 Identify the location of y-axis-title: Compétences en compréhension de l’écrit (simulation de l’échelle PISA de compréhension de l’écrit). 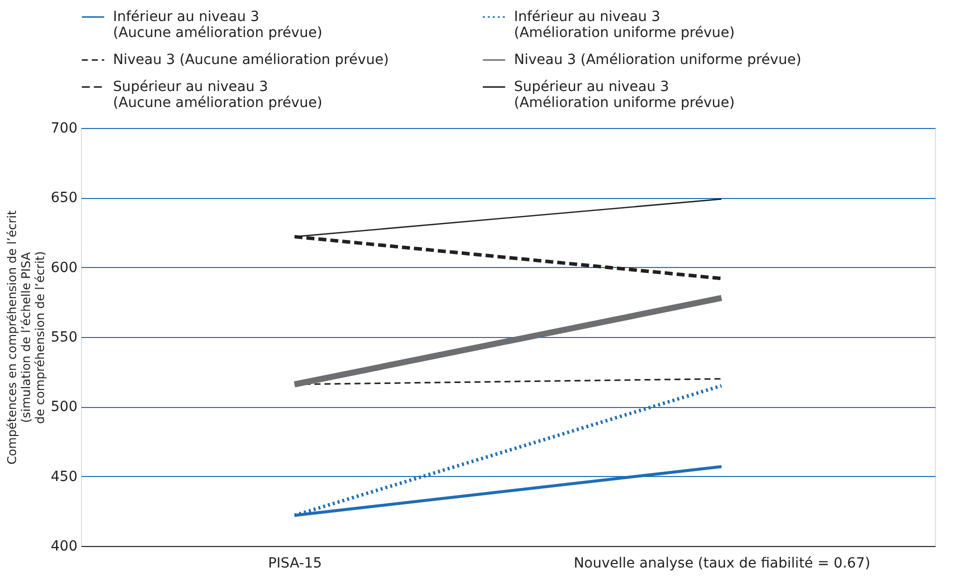
(25, 337).